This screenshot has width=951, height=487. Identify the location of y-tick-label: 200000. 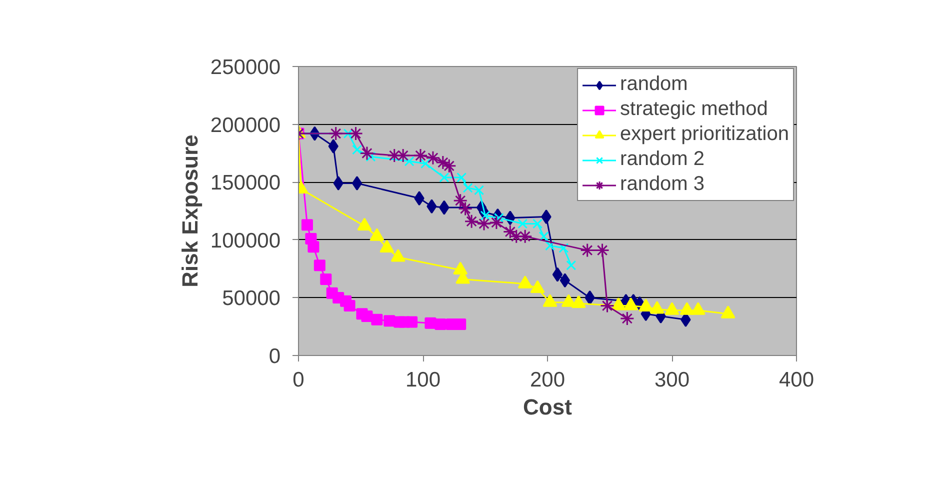
(245, 125).